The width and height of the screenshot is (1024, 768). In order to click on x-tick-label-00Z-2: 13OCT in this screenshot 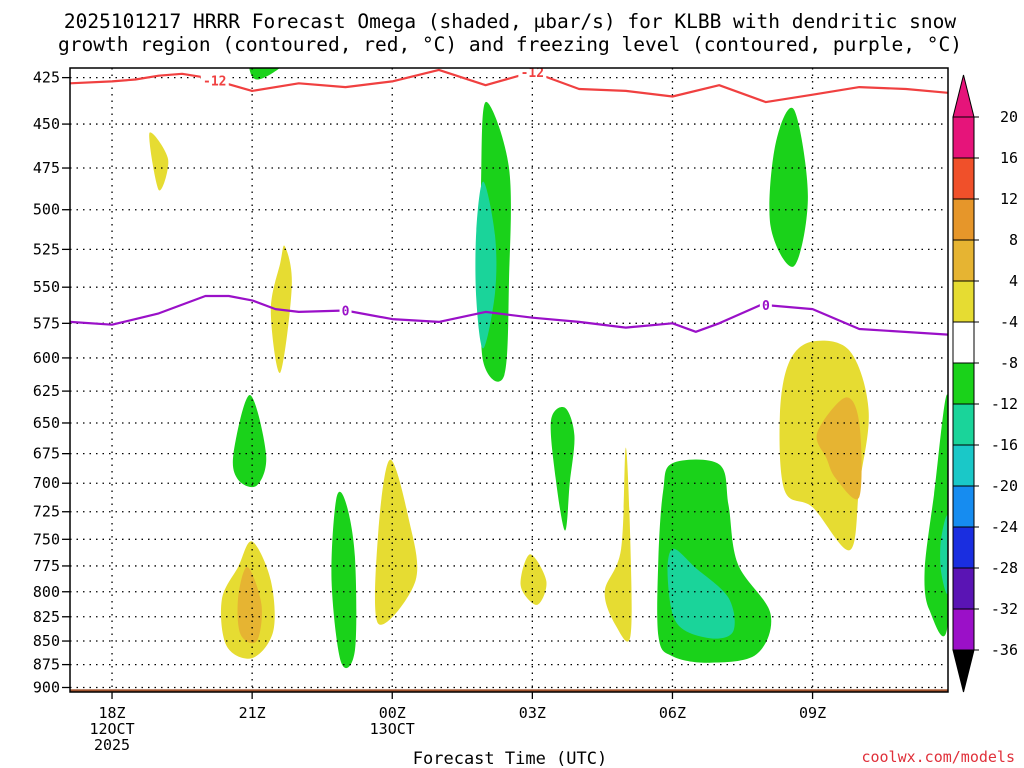, I will do `click(392, 729)`.